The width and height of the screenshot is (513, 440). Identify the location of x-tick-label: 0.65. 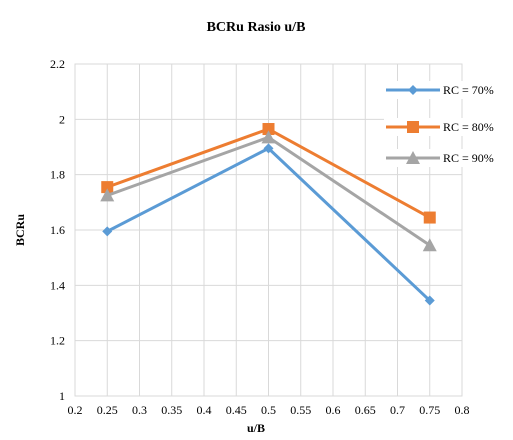
(365, 410).